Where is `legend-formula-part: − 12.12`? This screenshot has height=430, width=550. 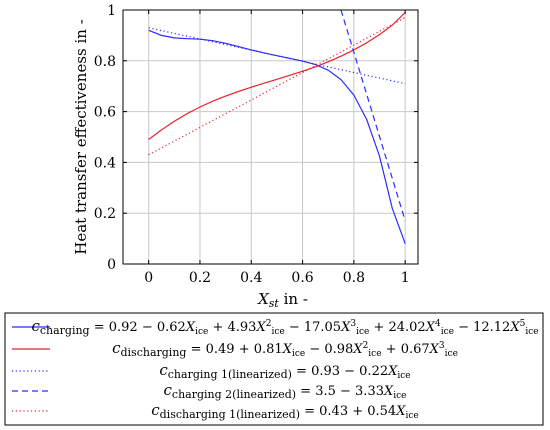 legend-formula-part: − 12.12 is located at coordinates (482, 327).